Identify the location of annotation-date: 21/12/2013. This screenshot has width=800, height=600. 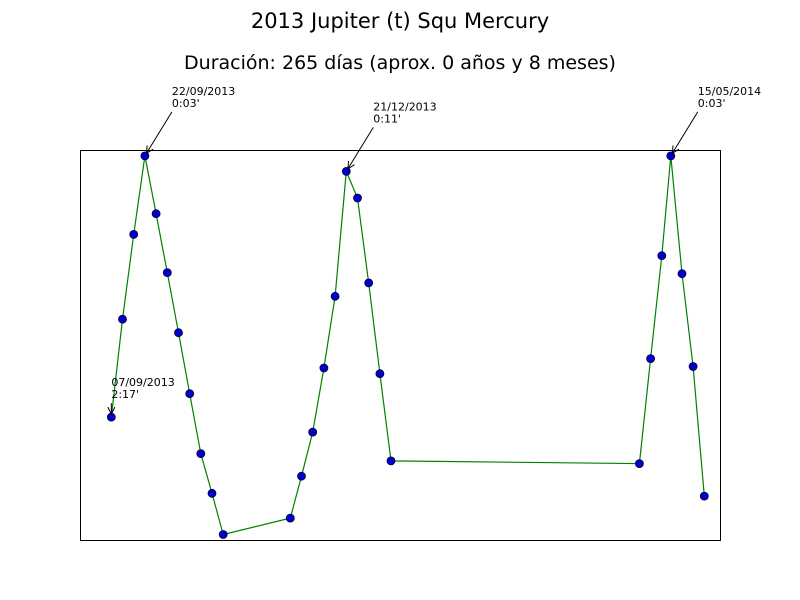
(404, 106).